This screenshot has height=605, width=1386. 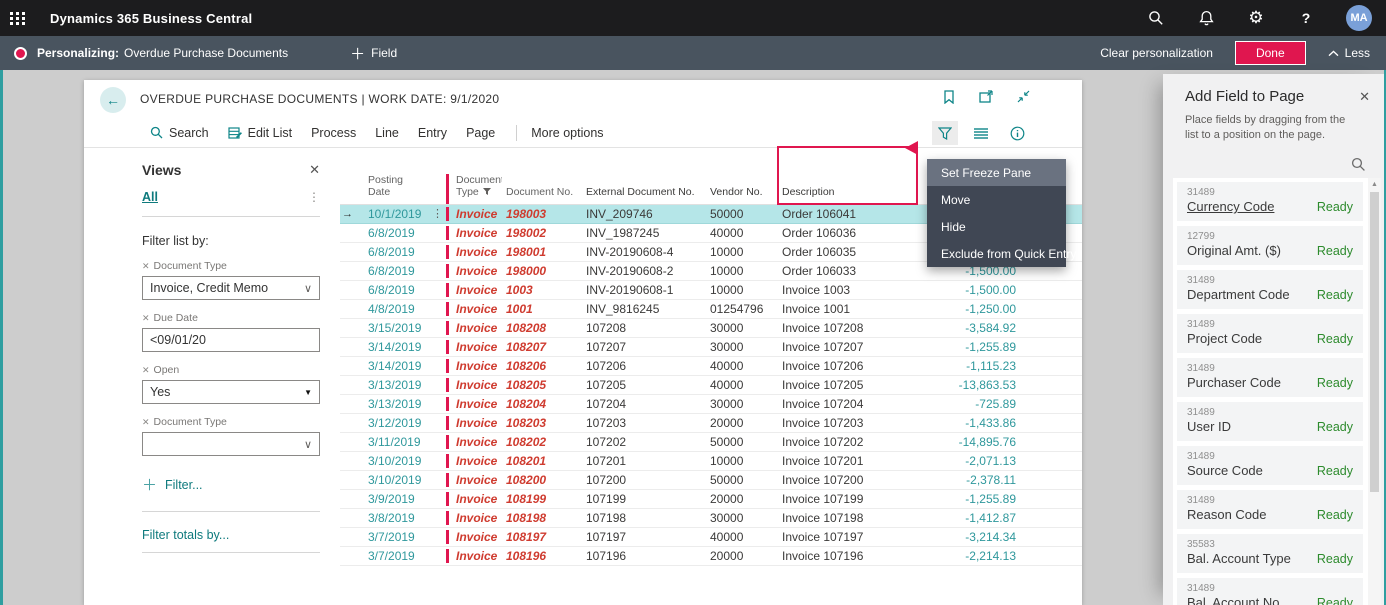 I want to click on cell-external-document-no: 107208, so click(x=606, y=328).